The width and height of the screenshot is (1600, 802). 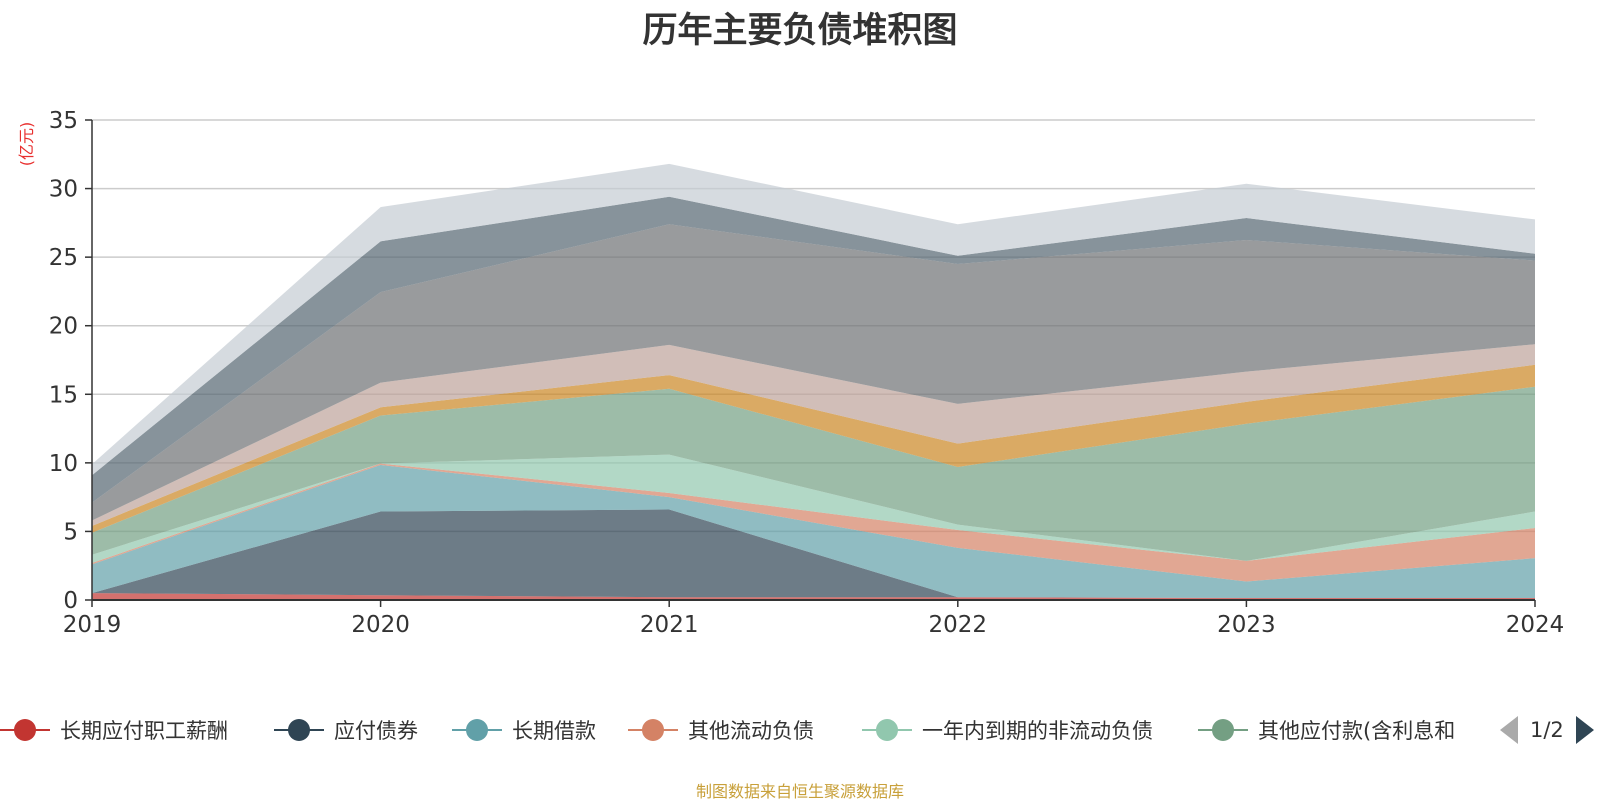 What do you see at coordinates (669, 625) in the screenshot?
I see `x-tick-label: 2021` at bounding box center [669, 625].